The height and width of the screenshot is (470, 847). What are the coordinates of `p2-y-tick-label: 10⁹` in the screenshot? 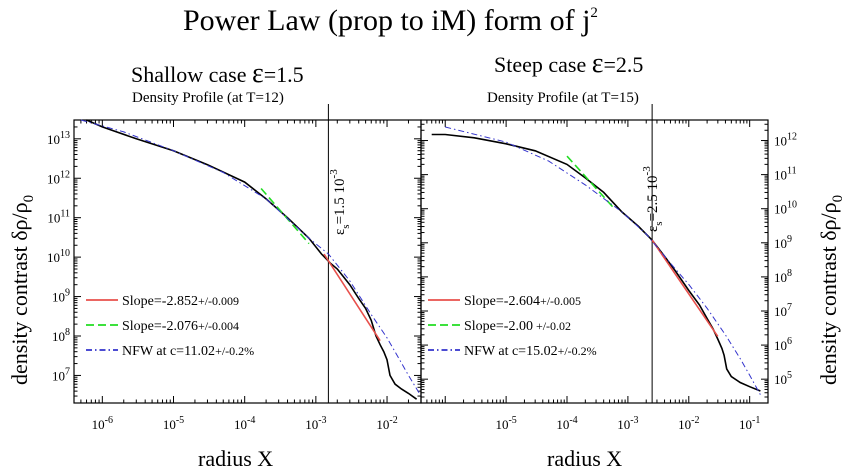 It's located at (783, 242).